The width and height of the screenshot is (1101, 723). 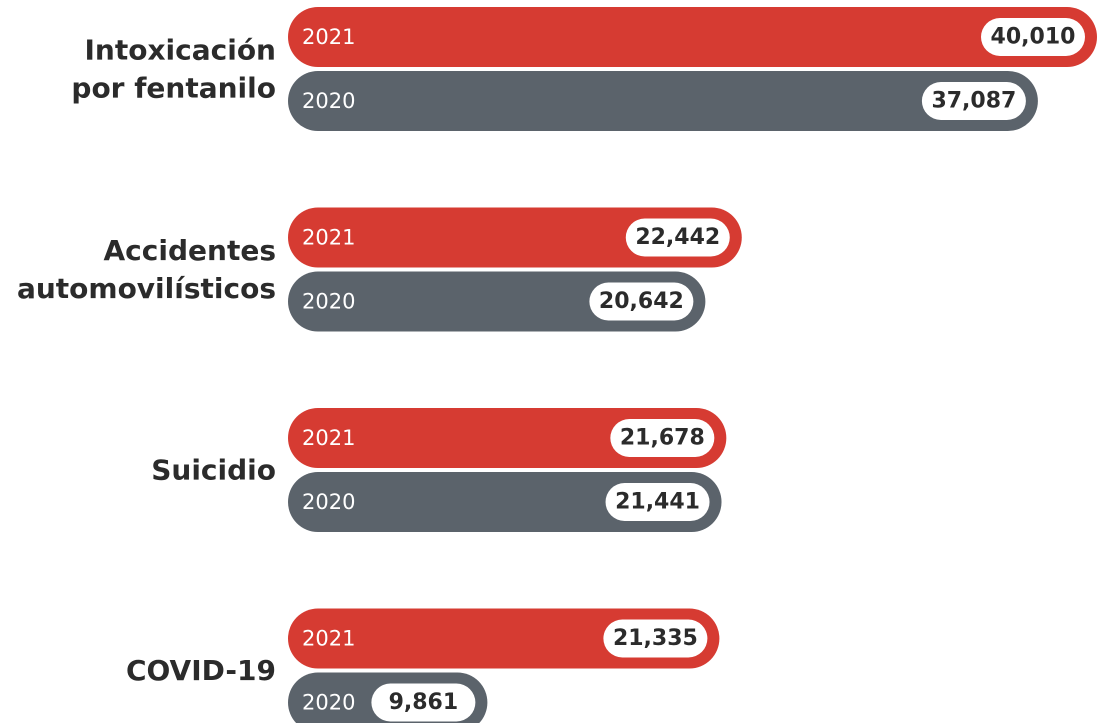 I want to click on category-label: automovilísticos, so click(x=146, y=288).